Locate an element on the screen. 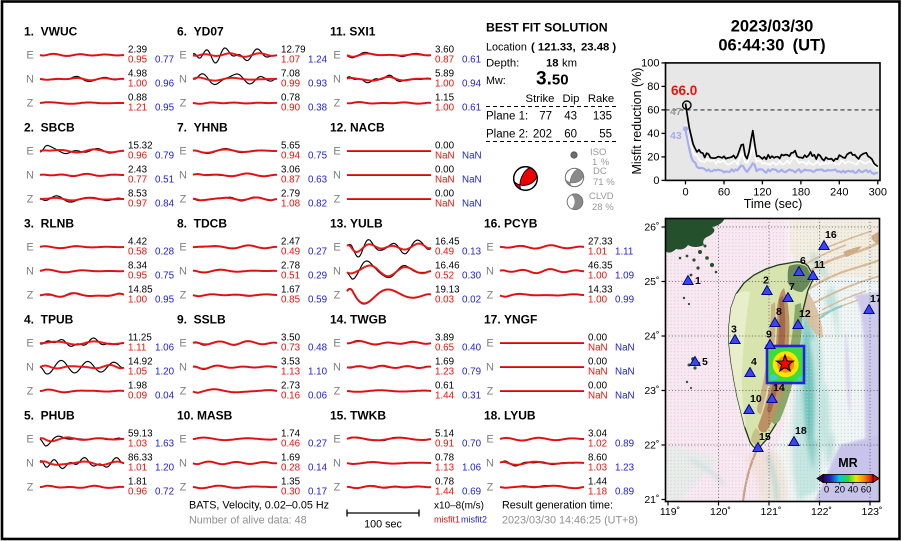  svg-text: 1.03 is located at coordinates (598, 468).